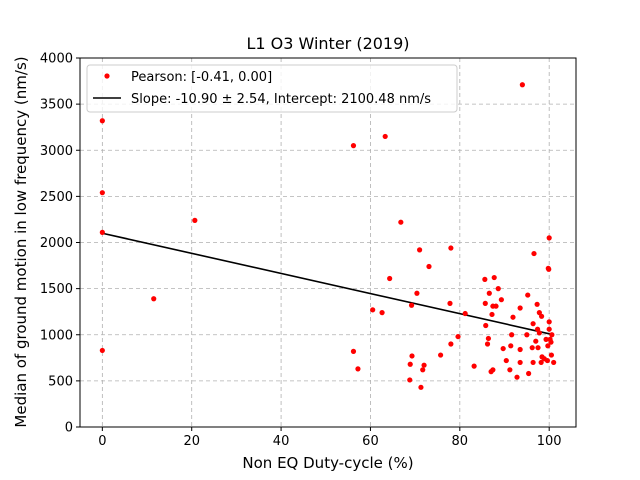 Image resolution: width=640 pixels, height=480 pixels. I want to click on y-tick-label: 1000, so click(56, 335).